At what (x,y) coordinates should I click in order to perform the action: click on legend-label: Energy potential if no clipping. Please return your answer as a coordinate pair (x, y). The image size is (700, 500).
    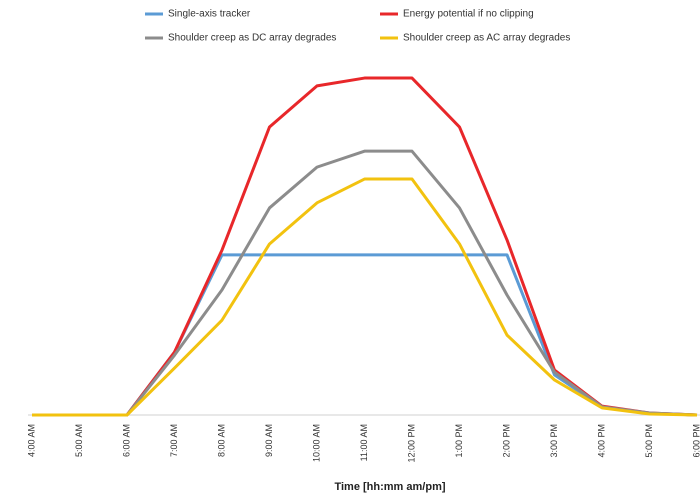
    Looking at the image, I should click on (468, 14).